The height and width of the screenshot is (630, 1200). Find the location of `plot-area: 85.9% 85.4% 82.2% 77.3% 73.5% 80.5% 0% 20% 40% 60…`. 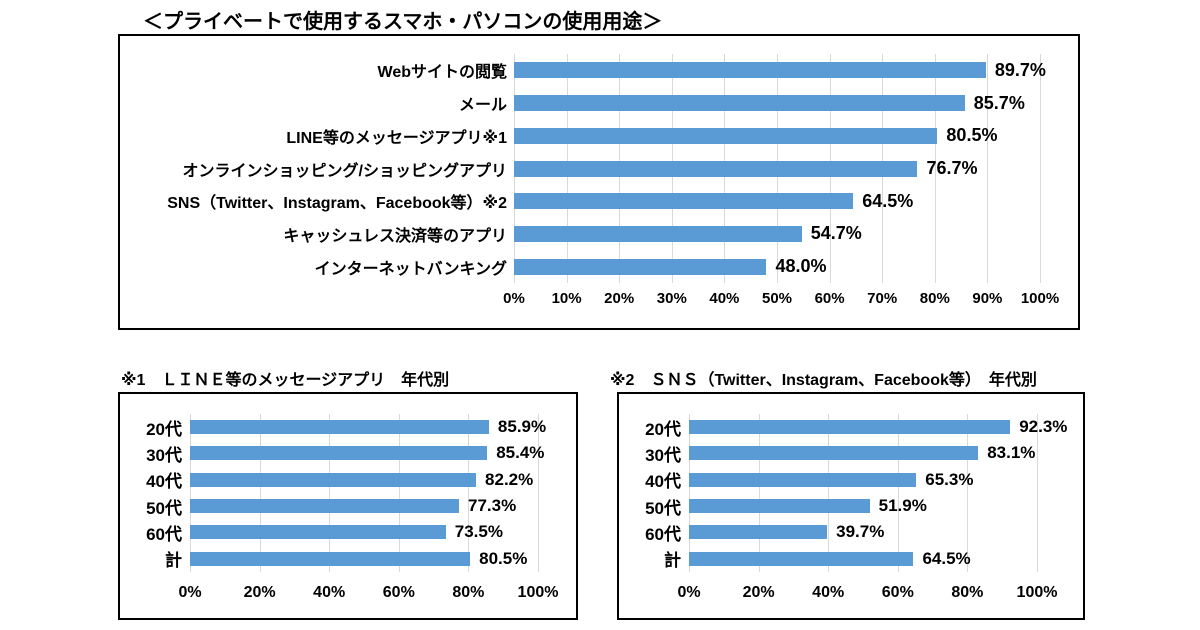

plot-area: 85.9% 85.4% 82.2% 77.3% 73.5% 80.5% 0% 20% 40% 60… is located at coordinates (368, 509).